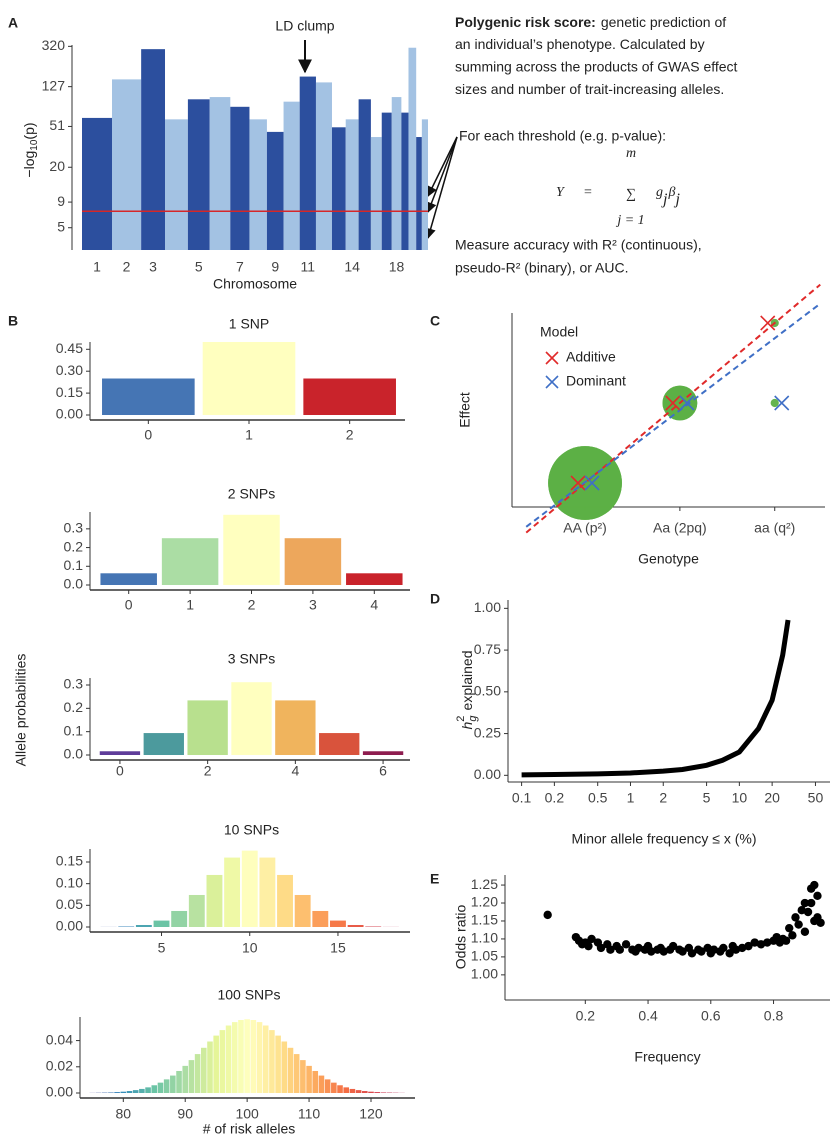  What do you see at coordinates (371, 1114) in the screenshot?
I see `x-tick-label: 120` at bounding box center [371, 1114].